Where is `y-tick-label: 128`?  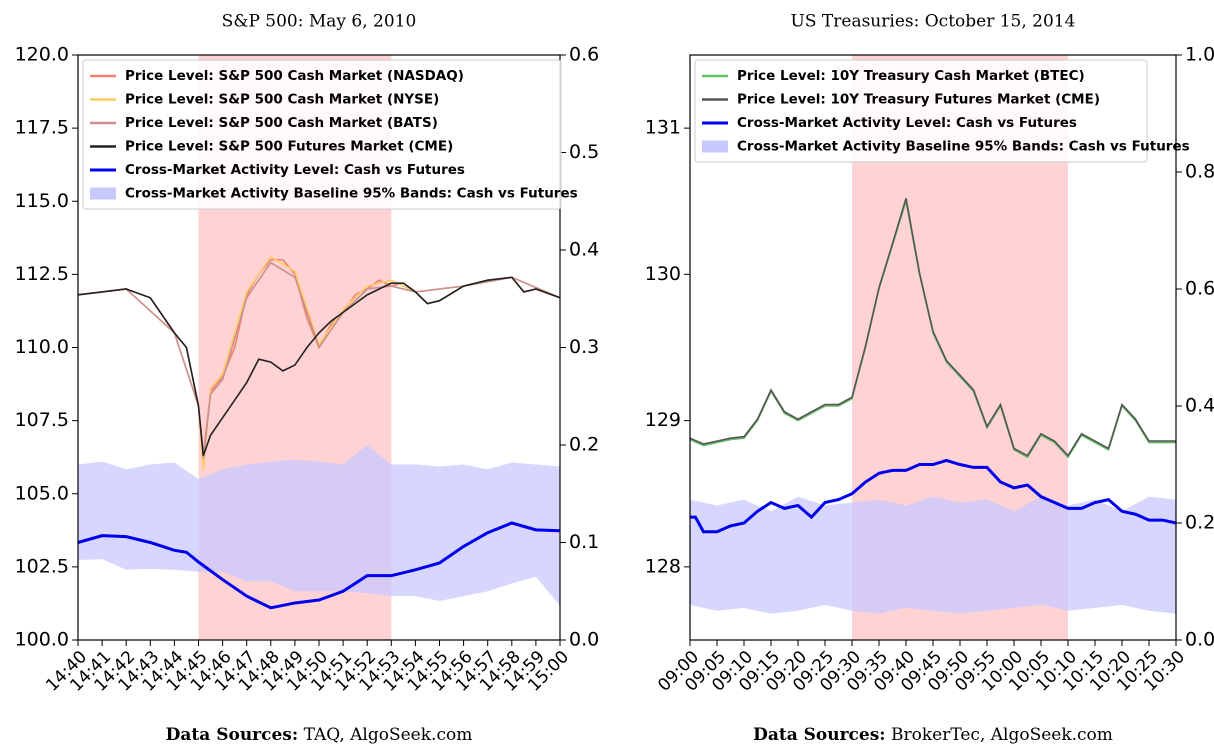
y-tick-label: 128 is located at coordinates (663, 566).